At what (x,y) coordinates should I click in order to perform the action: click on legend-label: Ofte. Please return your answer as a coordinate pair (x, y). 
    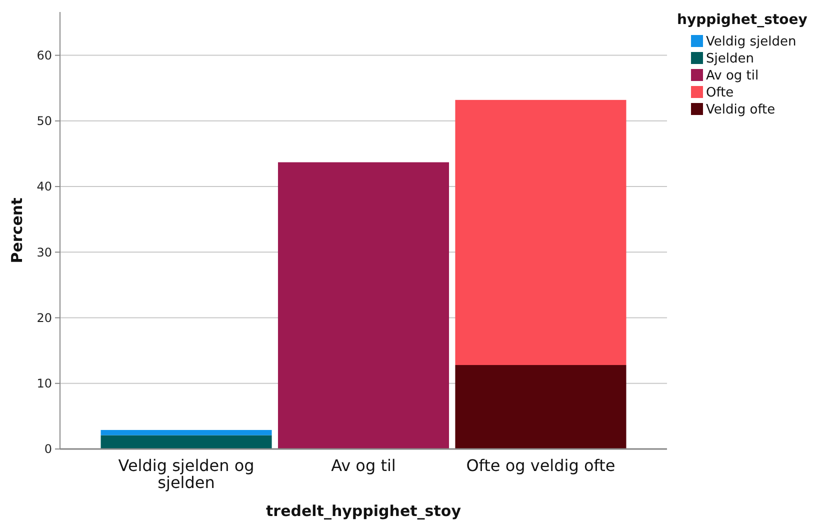
    Looking at the image, I should click on (720, 93).